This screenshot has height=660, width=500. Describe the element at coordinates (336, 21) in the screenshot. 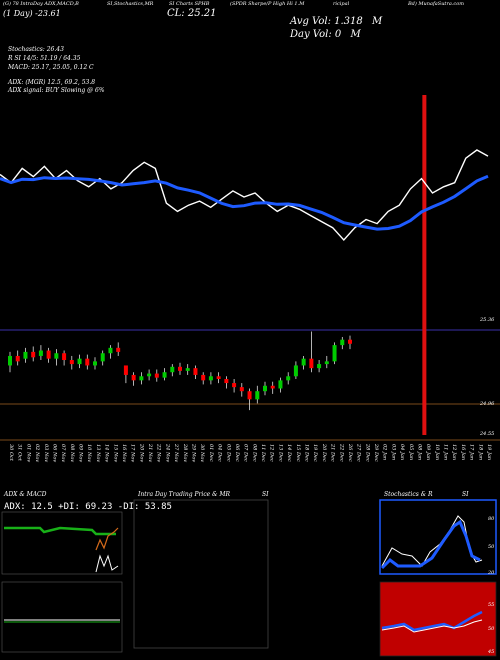

I see `avg-volume: Avg Vol: 1.318 M` at that location.